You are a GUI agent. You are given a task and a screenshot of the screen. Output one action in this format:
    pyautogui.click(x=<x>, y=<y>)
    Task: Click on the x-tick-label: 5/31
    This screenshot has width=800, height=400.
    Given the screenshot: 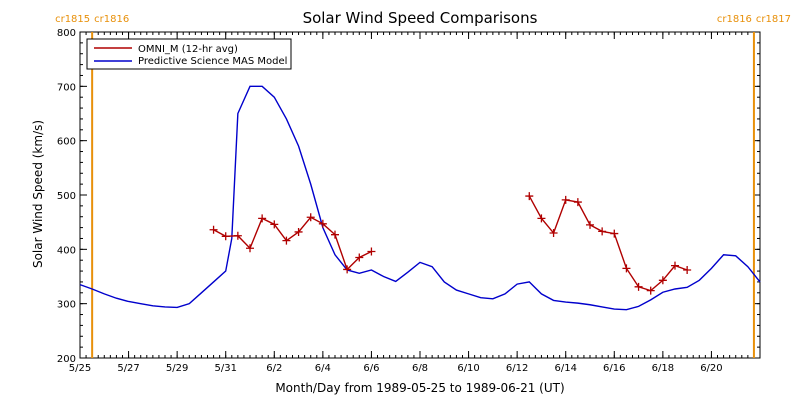 What is the action you would take?
    pyautogui.click(x=225, y=368)
    